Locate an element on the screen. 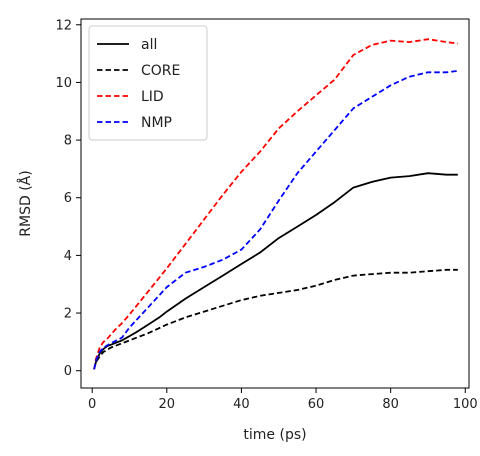 The image size is (480, 456). x-tick-label: 80 is located at coordinates (390, 404).